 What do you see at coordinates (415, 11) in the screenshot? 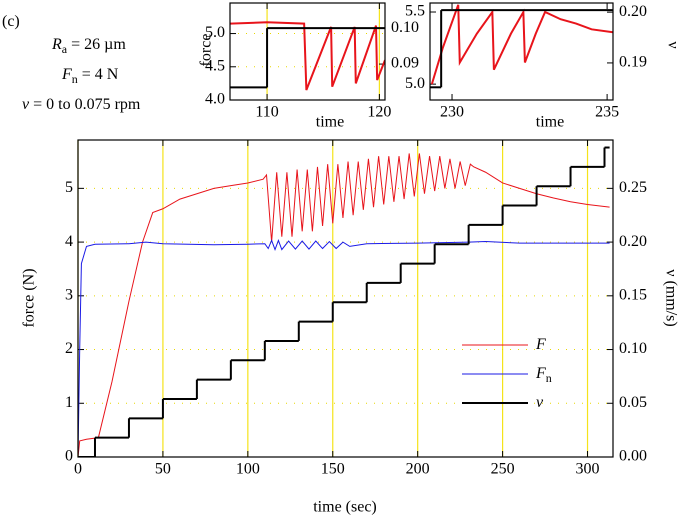
I see `y-tick-label: 5.5` at bounding box center [415, 11].